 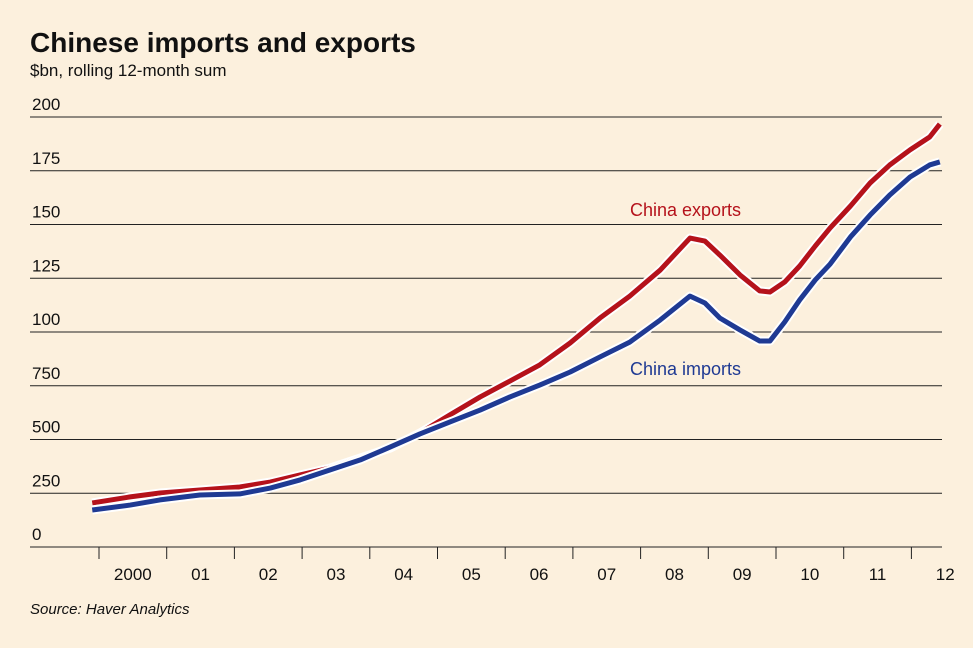 I want to click on x-tick-label: 01, so click(x=200, y=574).